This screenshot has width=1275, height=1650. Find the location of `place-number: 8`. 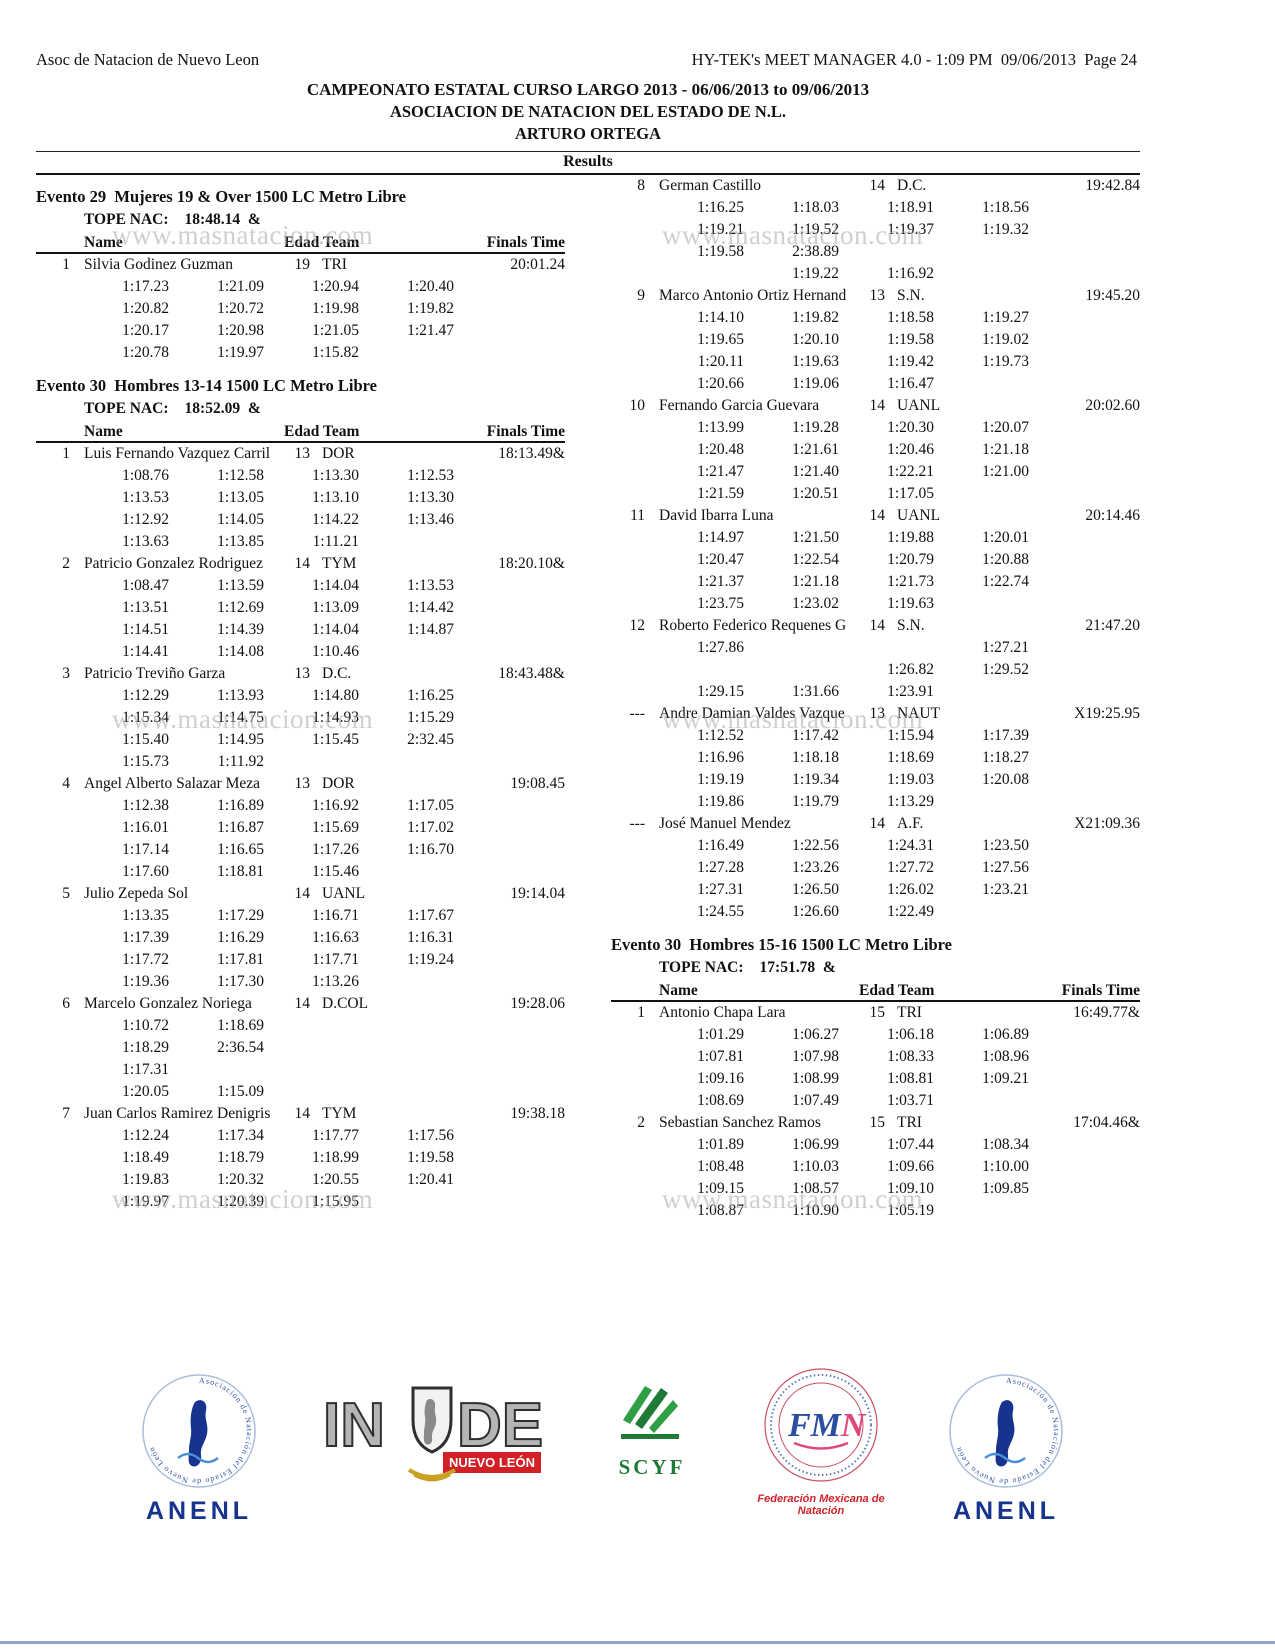

place-number: 8 is located at coordinates (641, 185).